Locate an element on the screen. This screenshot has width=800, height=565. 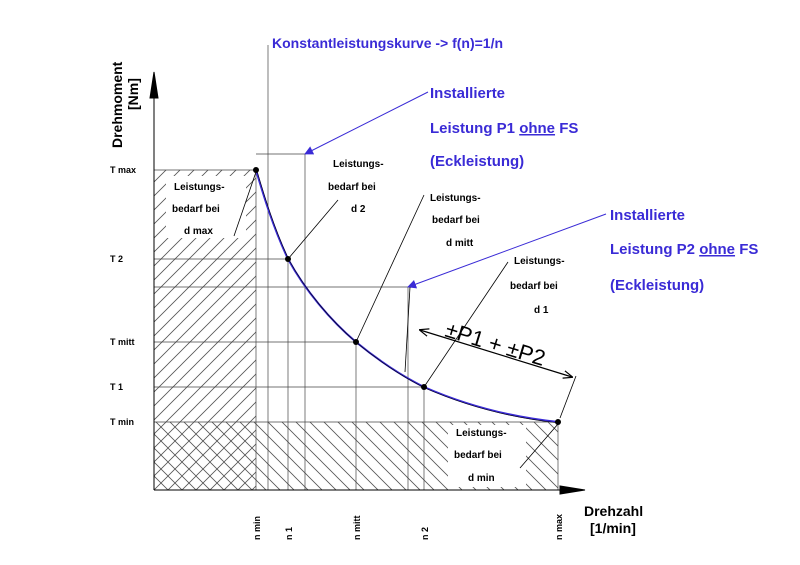
y-tick-tmax: T max is located at coordinates (123, 170).